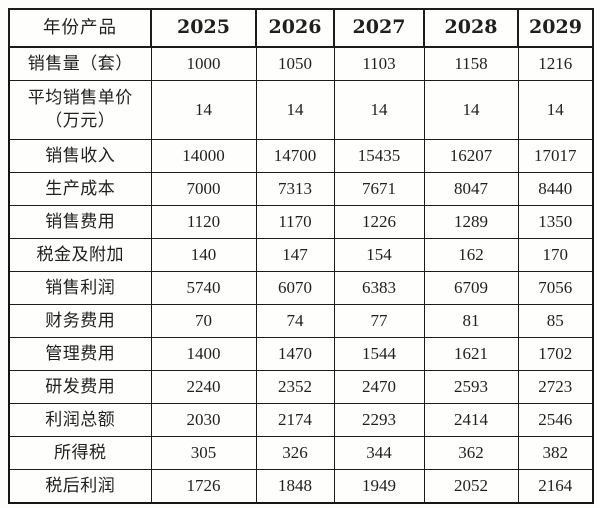 Image resolution: width=600 pixels, height=508 pixels. Describe the element at coordinates (295, 28) in the screenshot. I see `year-header-cell: 2026` at that location.